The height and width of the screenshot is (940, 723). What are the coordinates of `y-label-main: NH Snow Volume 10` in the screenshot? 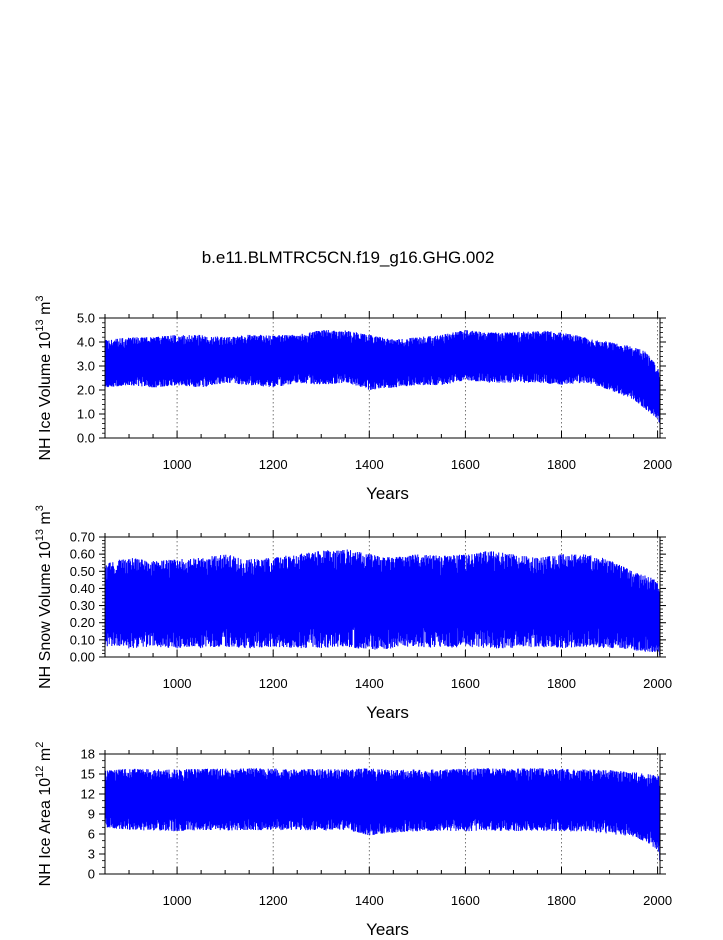 It's located at (45, 615).